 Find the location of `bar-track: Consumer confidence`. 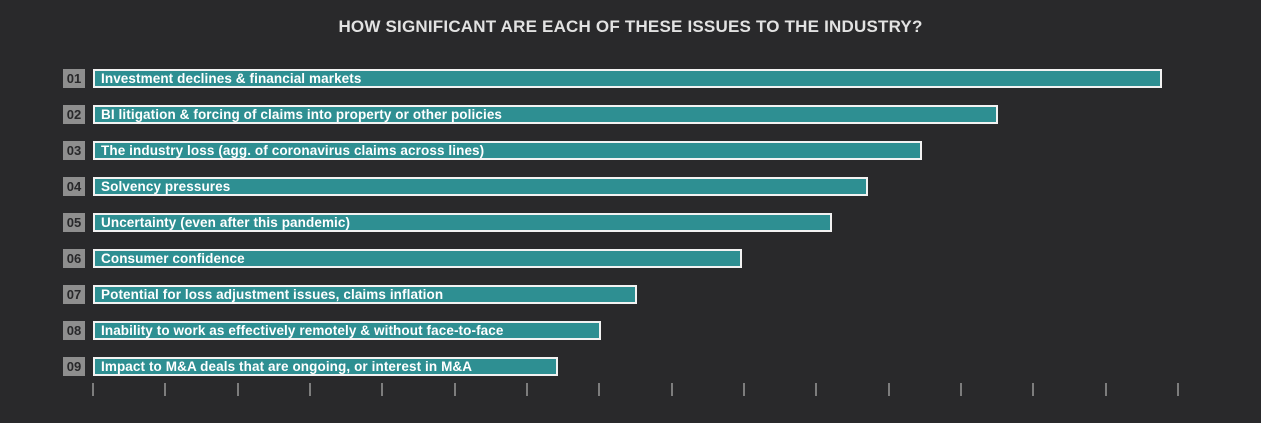

bar-track: Consumer confidence is located at coordinates (635, 258).